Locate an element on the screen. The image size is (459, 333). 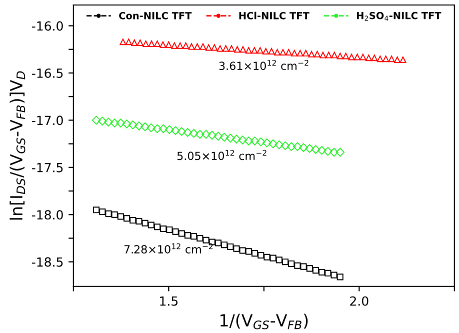
y-axis-title: ln[I$_{DS}$/(V$_{GS}$-V$_{FB}$)]V$_{D}$ is located at coordinates (18, 145).